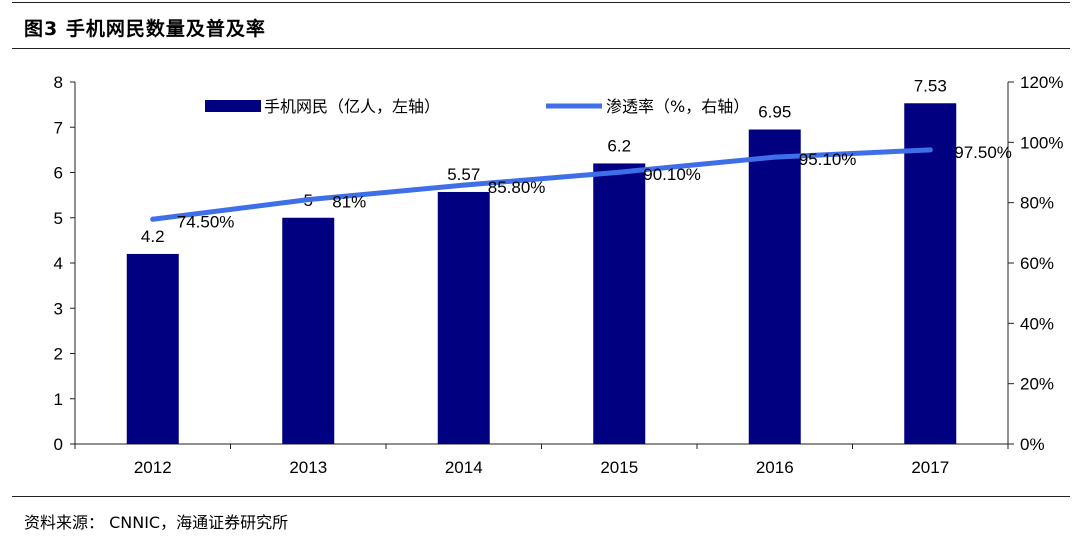 The image size is (1080, 536). What do you see at coordinates (619, 467) in the screenshot?
I see `x-tick-label: 2015` at bounding box center [619, 467].